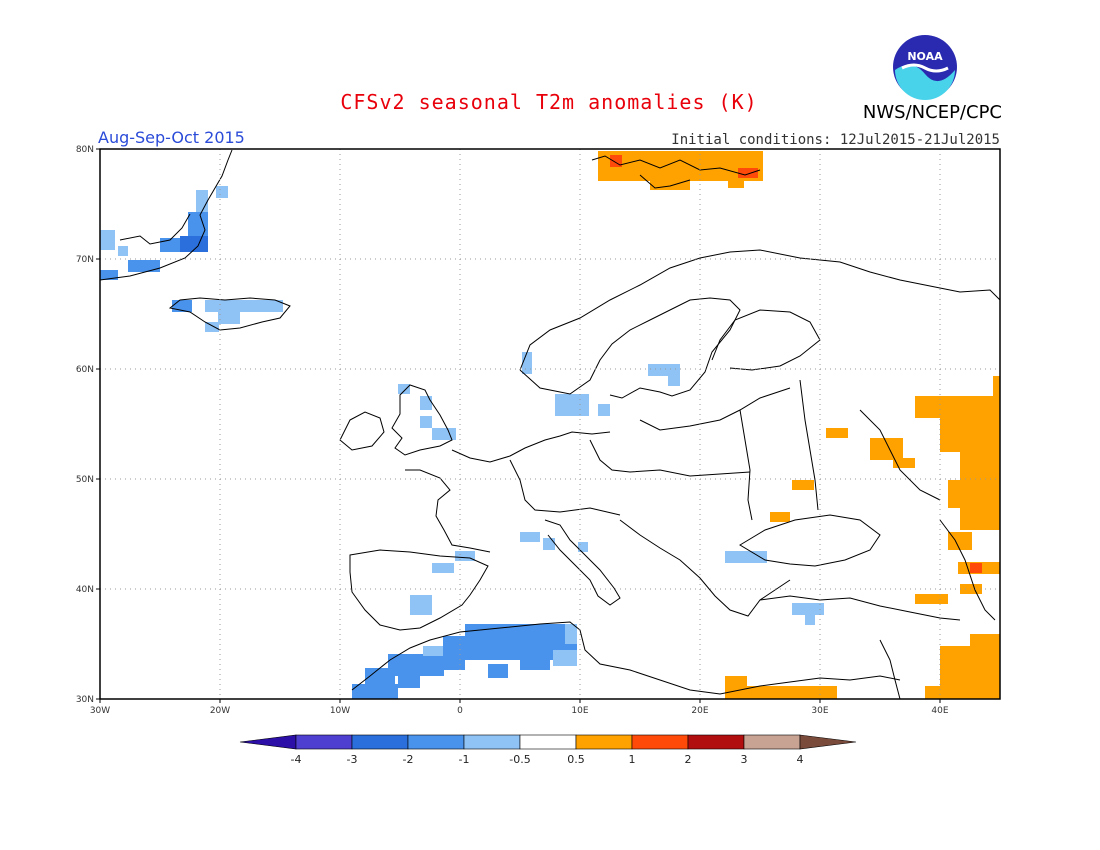  What do you see at coordinates (939, 711) in the screenshot?
I see `x-tick-label: 40E` at bounding box center [939, 711].